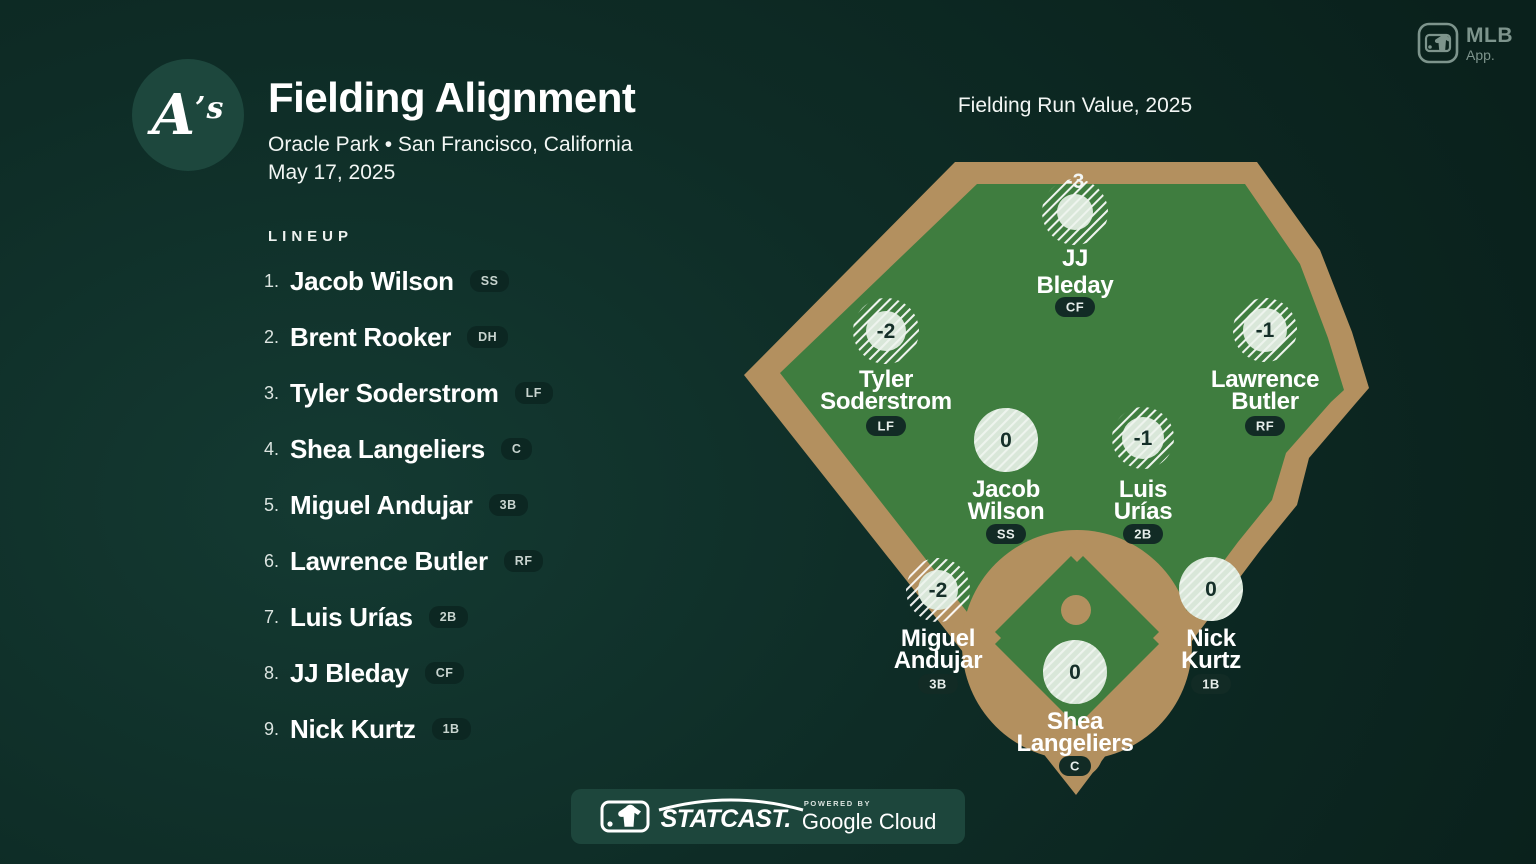 Image resolution: width=1536 pixels, height=864 pixels. What do you see at coordinates (1465, 43) in the screenshot?
I see `mlb-app-badge: MLB App.` at bounding box center [1465, 43].